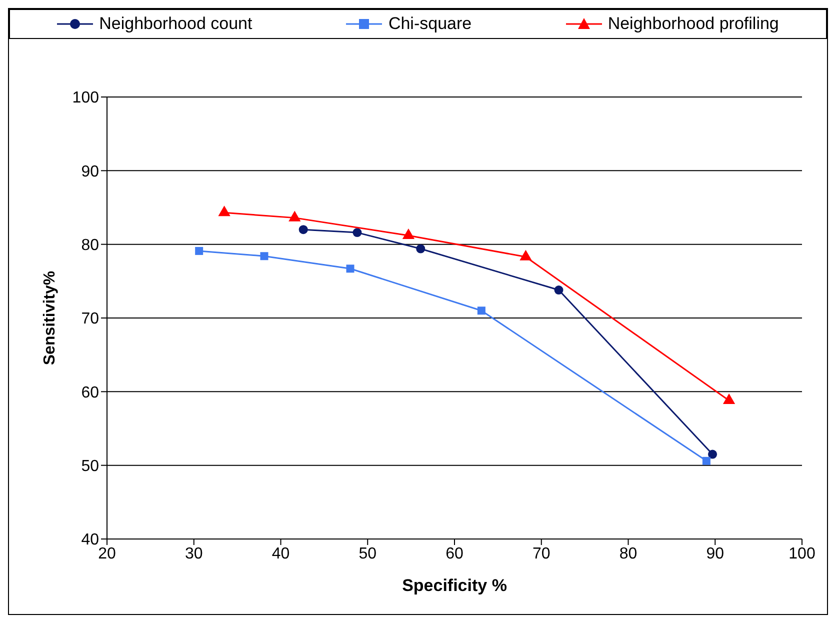 The image size is (834, 623). What do you see at coordinates (90, 467) in the screenshot?
I see `y-tick-label: 50` at bounding box center [90, 467].